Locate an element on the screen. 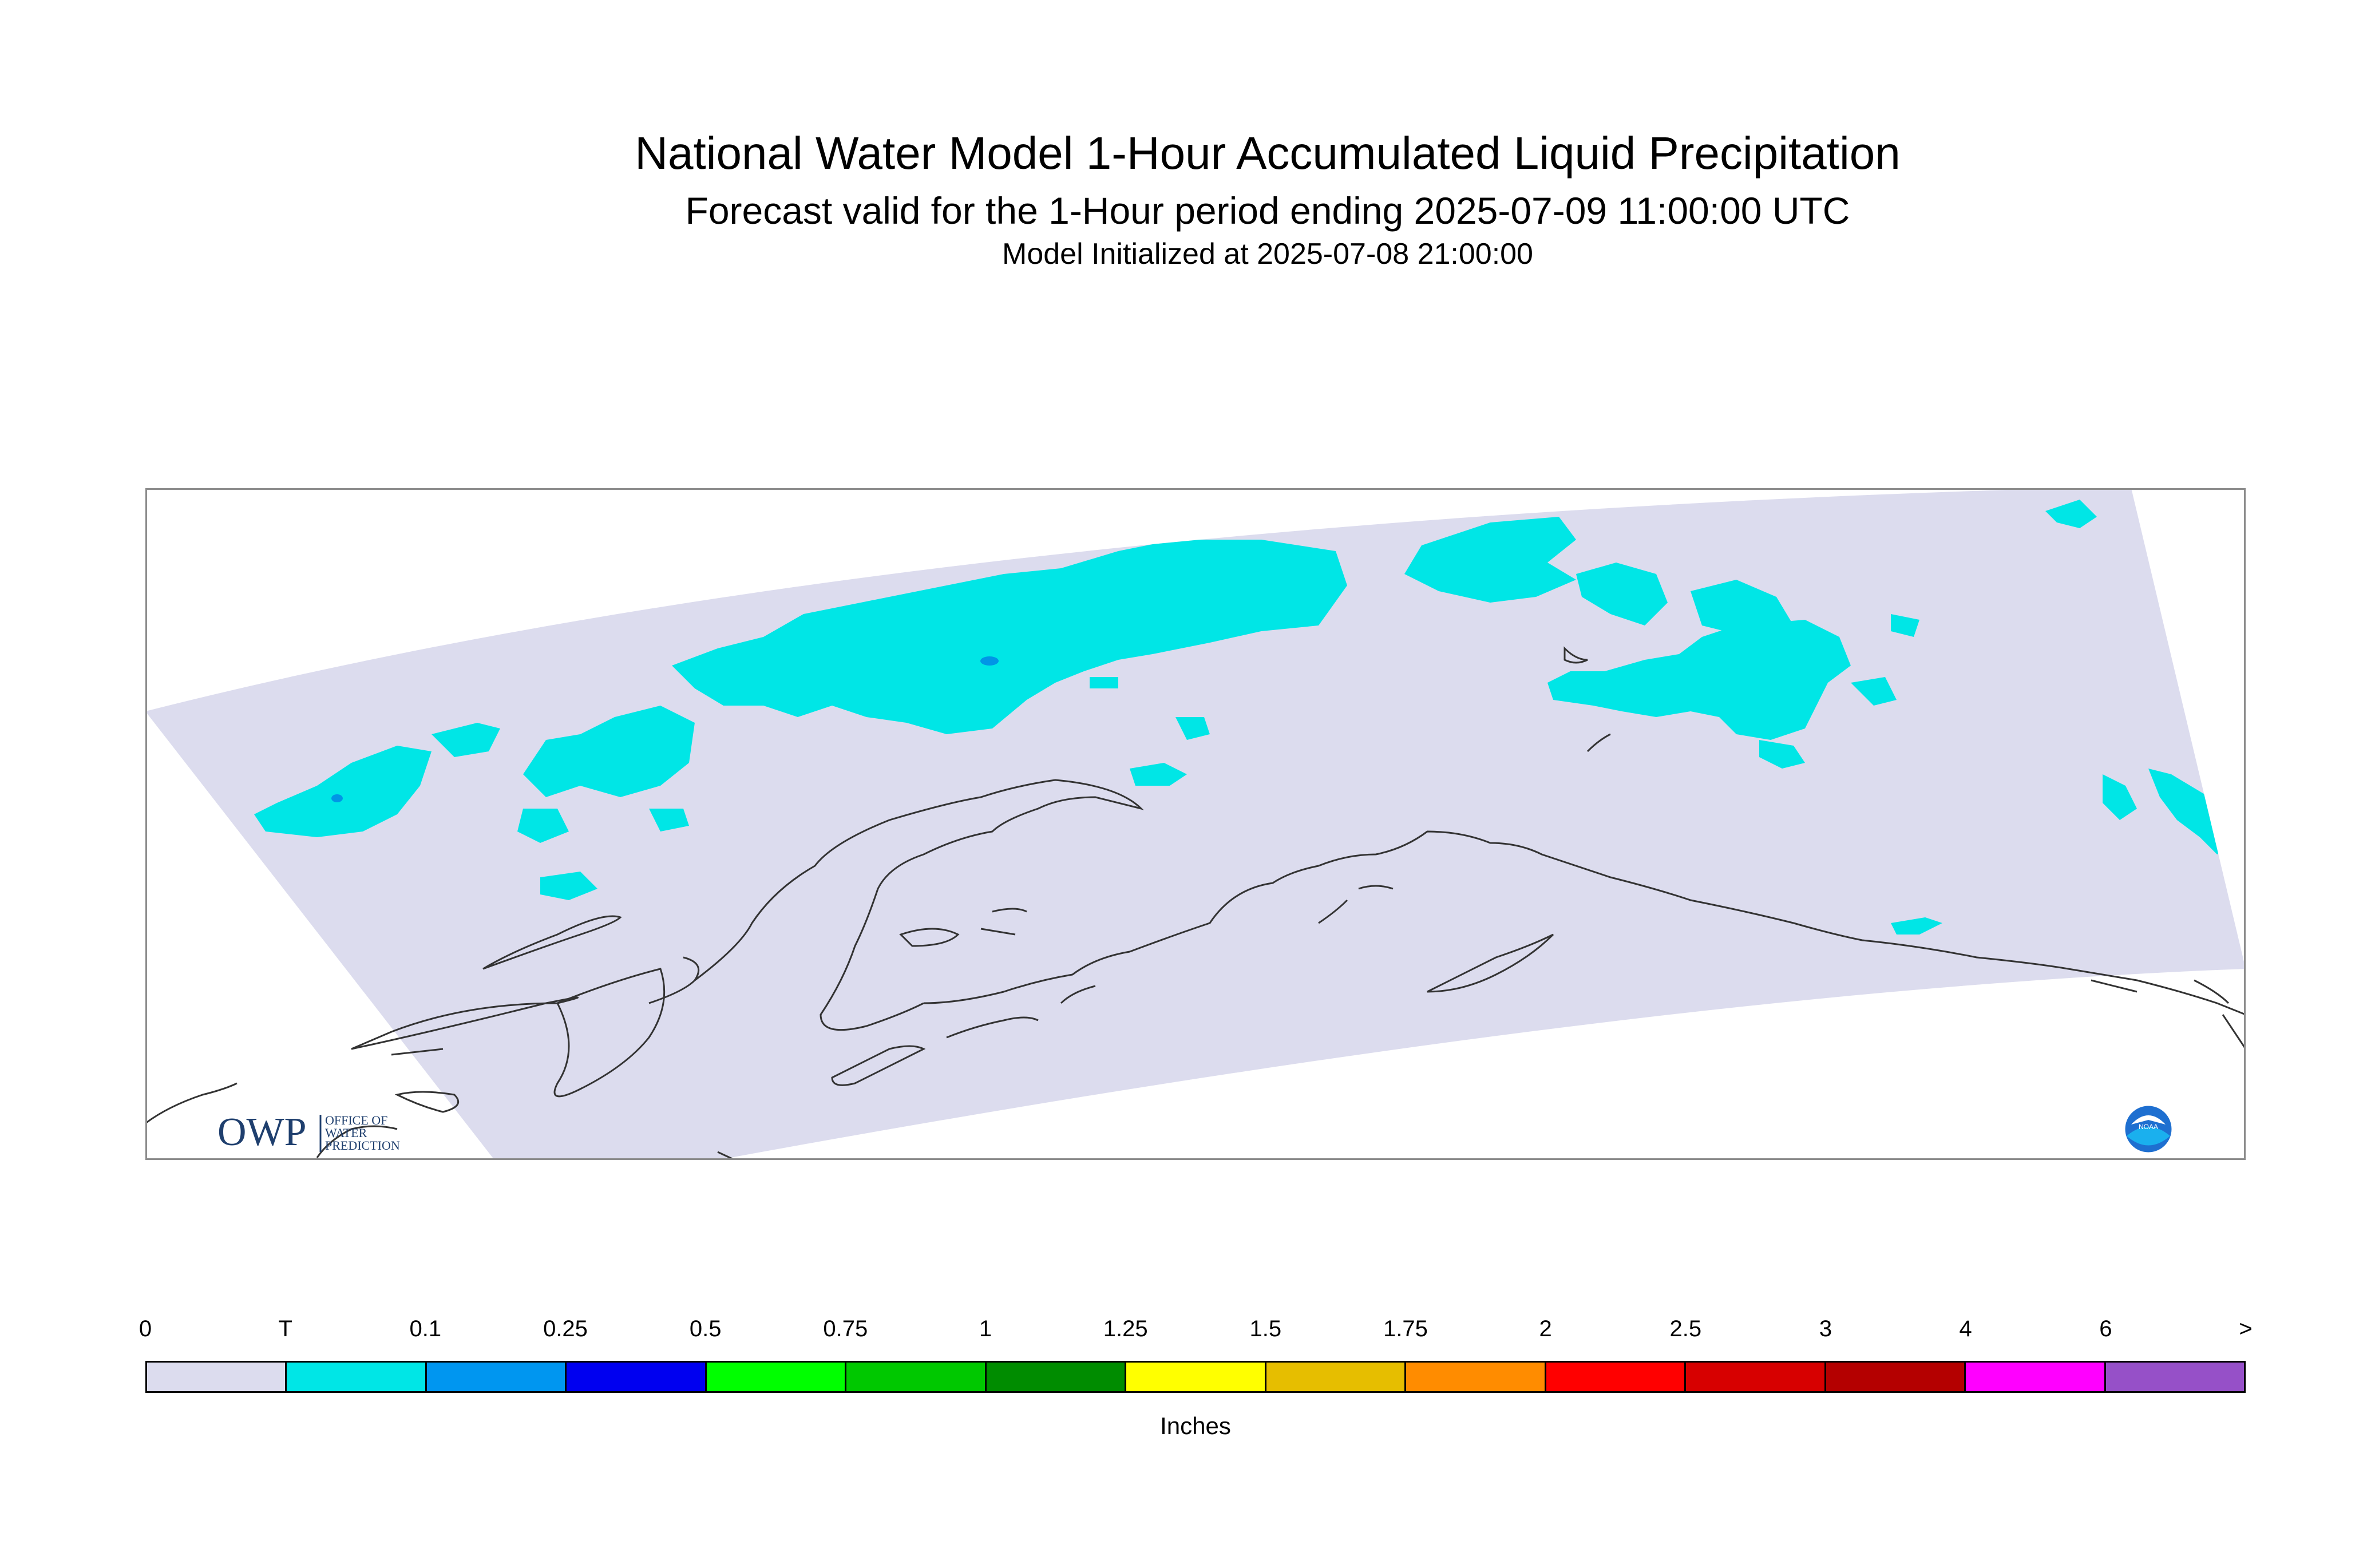  legend-tick-label: 1.75 is located at coordinates (1406, 1328).